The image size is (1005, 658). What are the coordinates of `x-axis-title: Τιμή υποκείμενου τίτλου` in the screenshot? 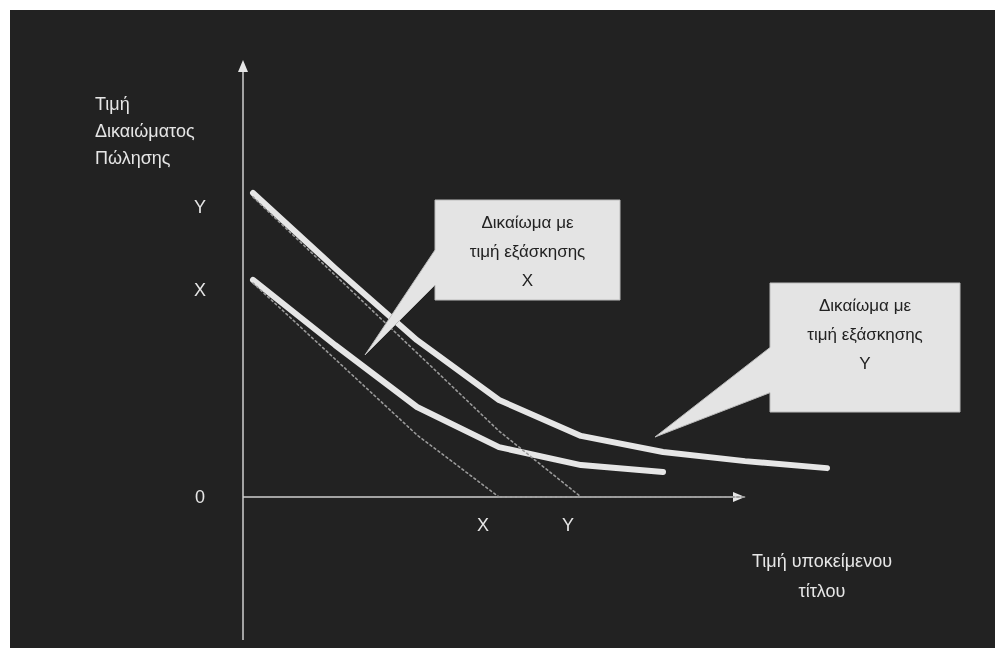 It's located at (822, 576).